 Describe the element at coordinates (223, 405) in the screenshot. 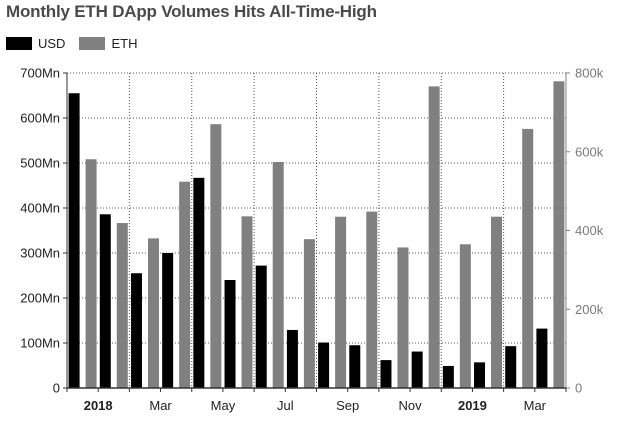

I see `x-tick-label: May` at that location.